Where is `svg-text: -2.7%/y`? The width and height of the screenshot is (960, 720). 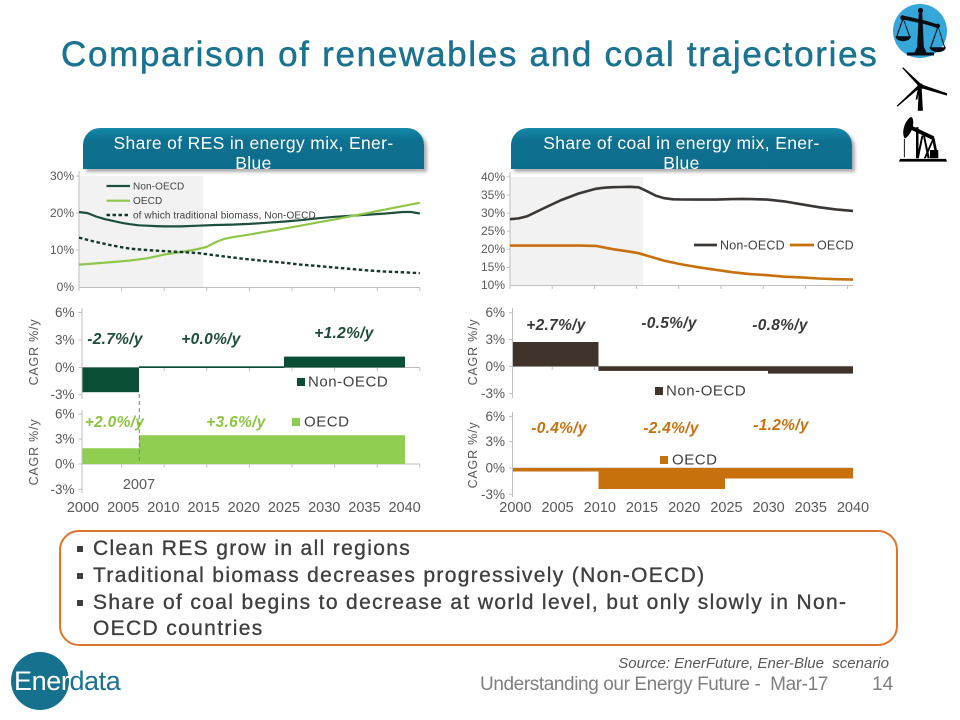
svg-text: -2.7%/y is located at coordinates (115, 339).